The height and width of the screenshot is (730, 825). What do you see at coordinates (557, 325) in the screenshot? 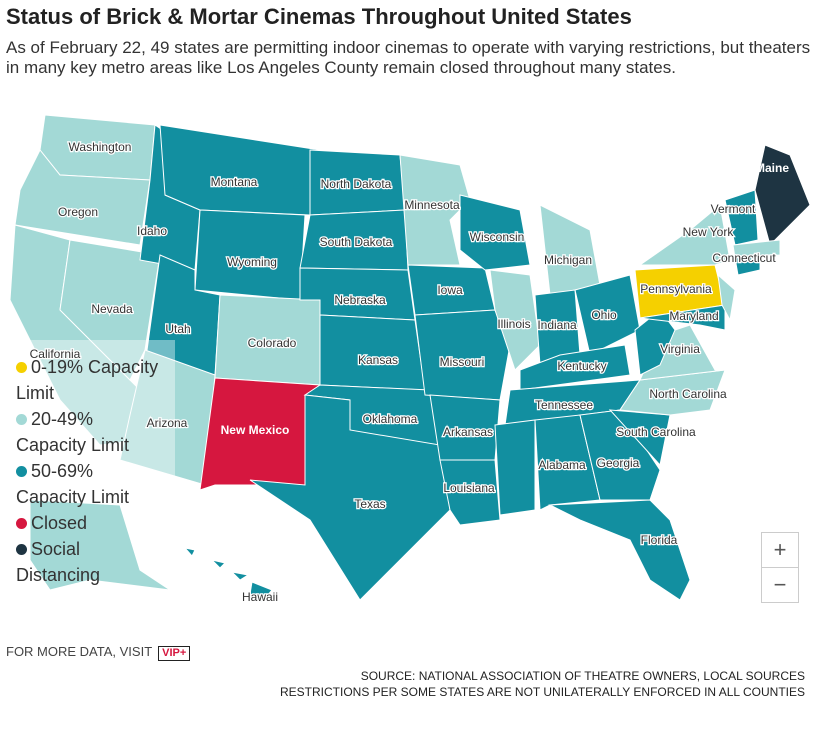
I see `state-label: Indiana` at bounding box center [557, 325].